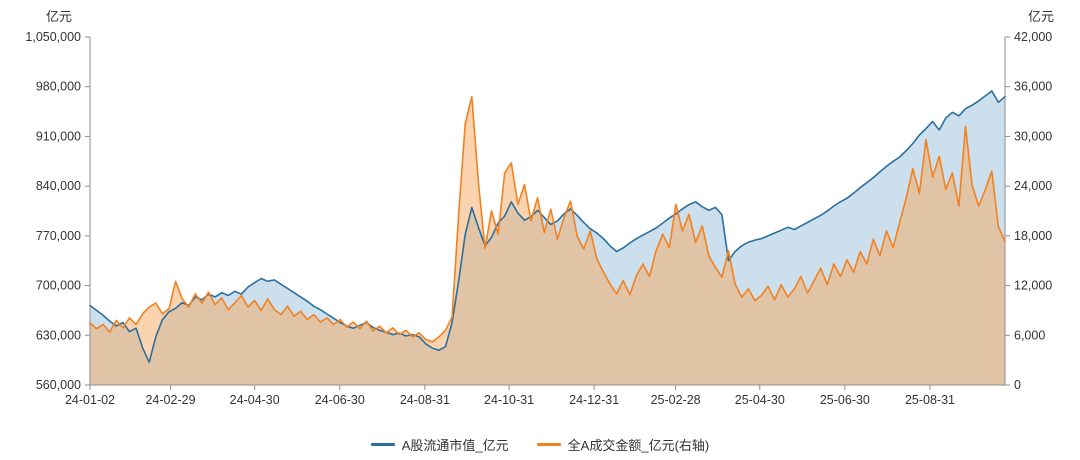 The image size is (1080, 460). Describe the element at coordinates (1040, 16) in the screenshot. I see `right-axis-unit-label: 亿元` at that location.